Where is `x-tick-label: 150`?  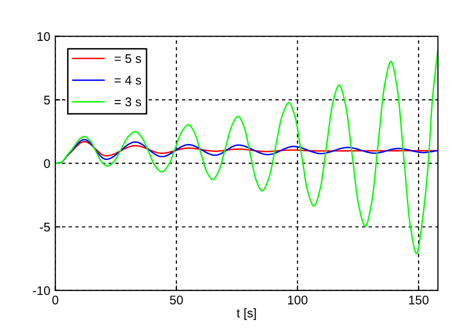 x-tick-label: 150 is located at coordinates (419, 300).